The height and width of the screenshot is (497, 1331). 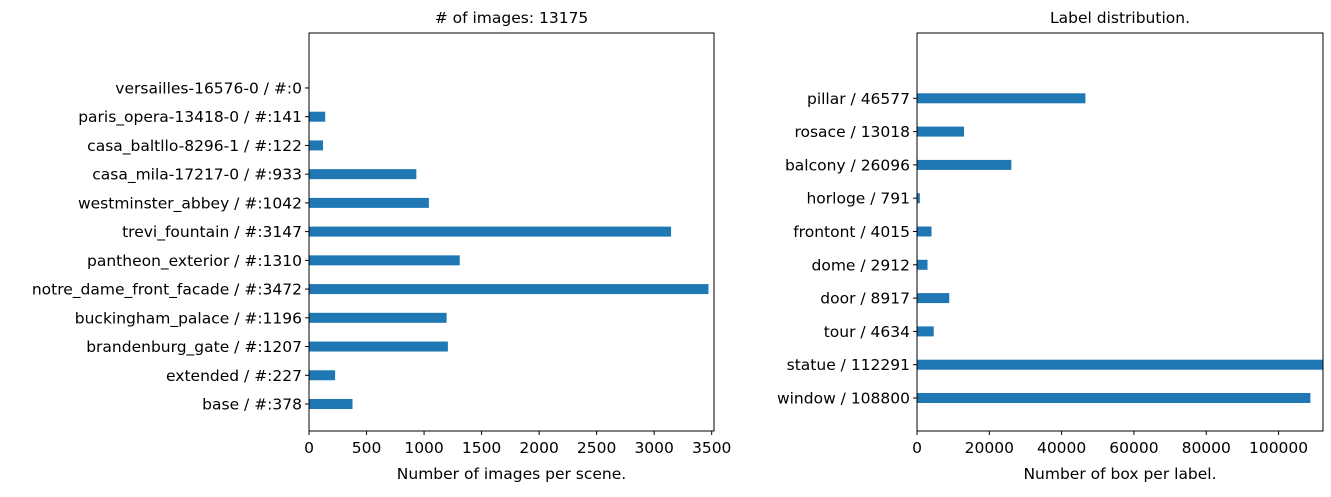 What do you see at coordinates (252, 405) in the screenshot?
I see `y-tick-label: base / #:378` at bounding box center [252, 405].